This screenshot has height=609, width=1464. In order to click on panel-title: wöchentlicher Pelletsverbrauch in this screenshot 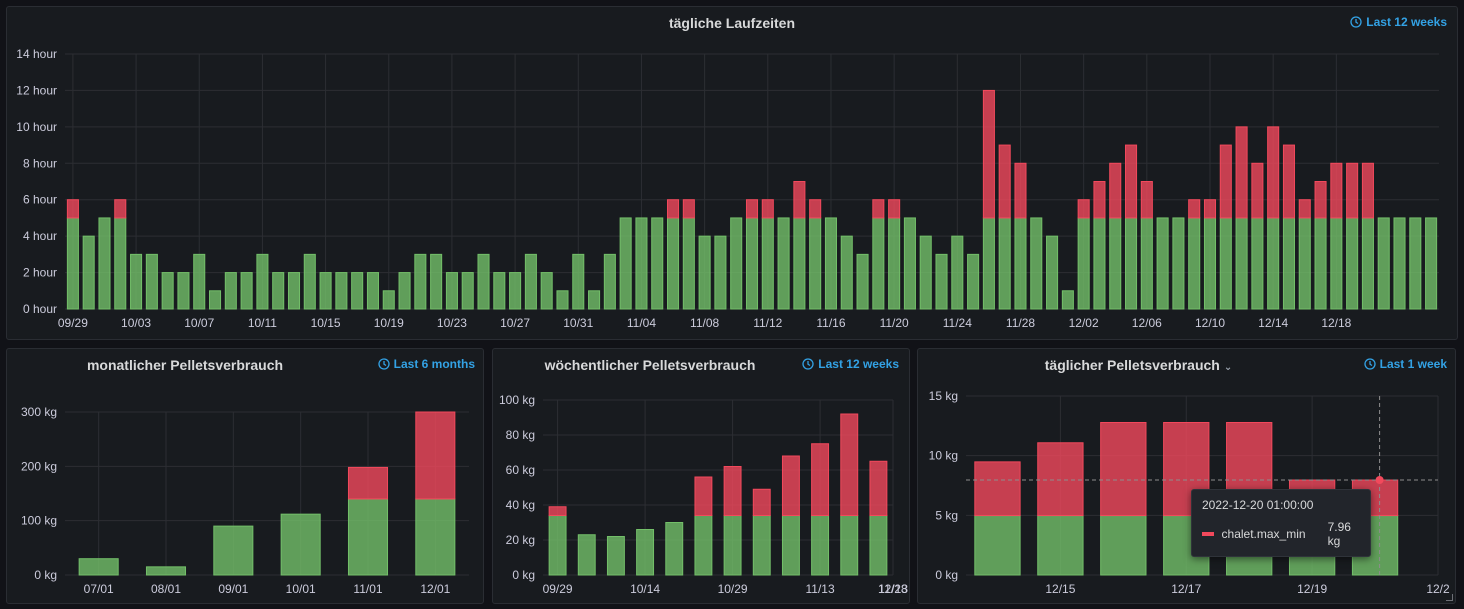, I will do `click(650, 365)`.